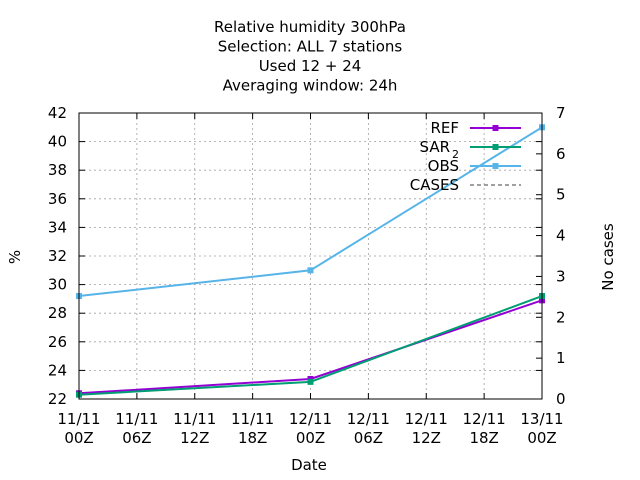 The height and width of the screenshot is (480, 640). I want to click on y2-tick-label: 7, so click(561, 113).